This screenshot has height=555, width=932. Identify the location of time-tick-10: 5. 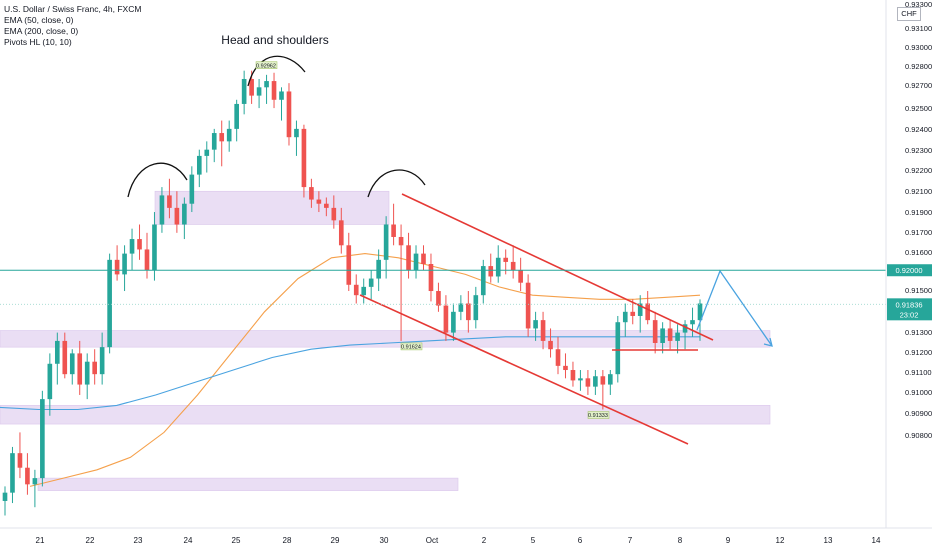
(533, 540).